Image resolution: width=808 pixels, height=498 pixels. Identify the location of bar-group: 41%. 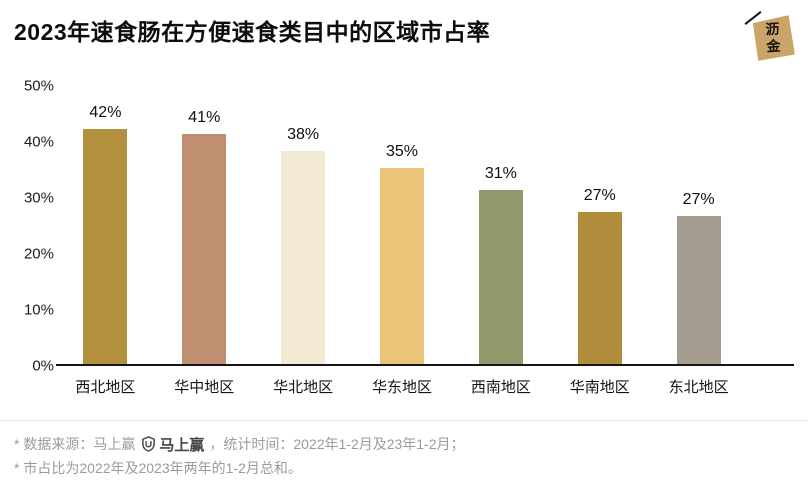
(204, 236).